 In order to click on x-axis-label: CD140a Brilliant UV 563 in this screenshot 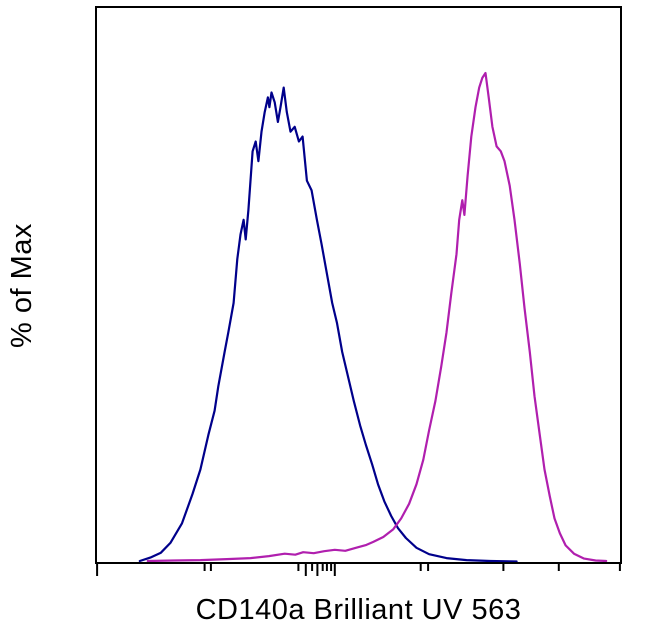, I will do `click(358, 610)`.